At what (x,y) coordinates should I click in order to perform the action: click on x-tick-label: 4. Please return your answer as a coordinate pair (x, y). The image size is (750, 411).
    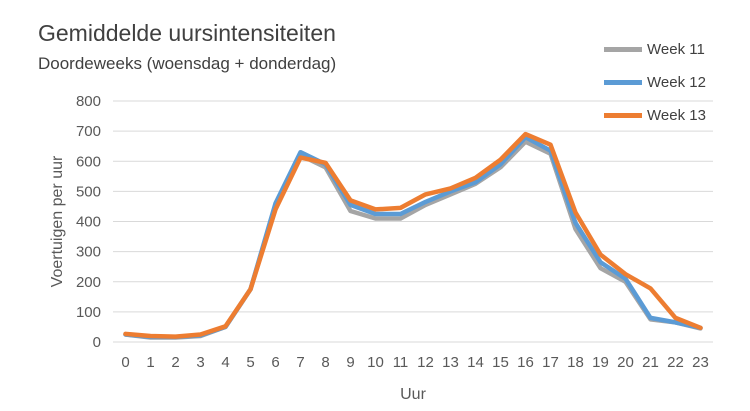
    Looking at the image, I should click on (225, 362).